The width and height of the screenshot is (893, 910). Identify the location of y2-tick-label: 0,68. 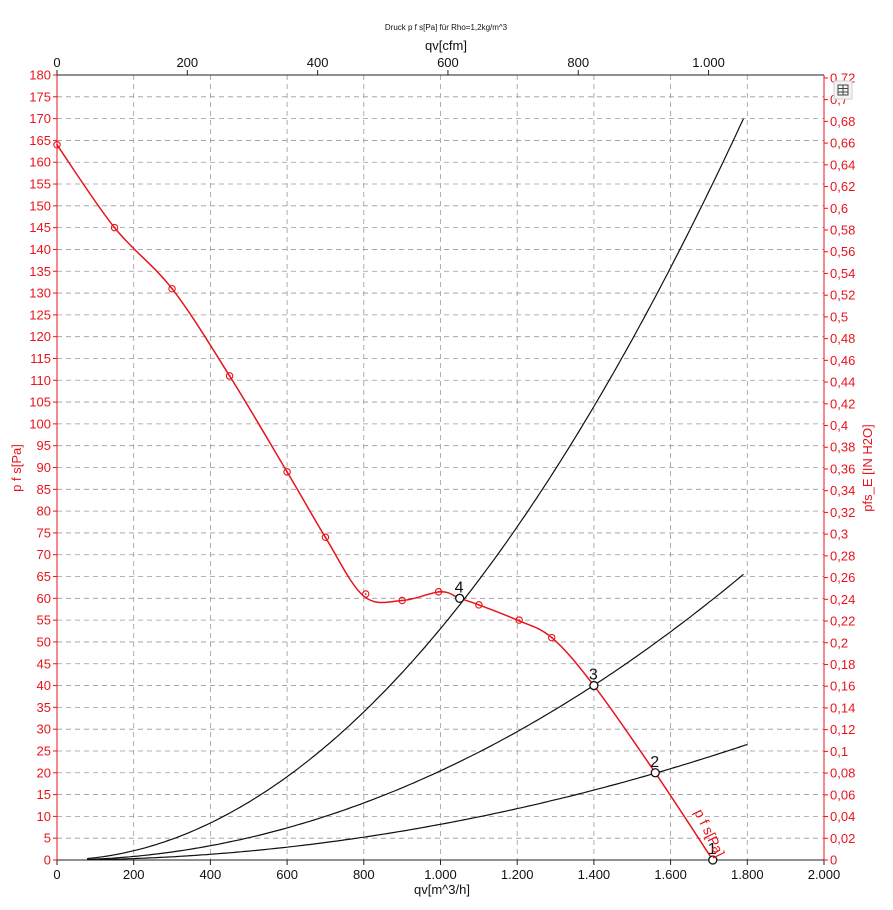
(842, 121).